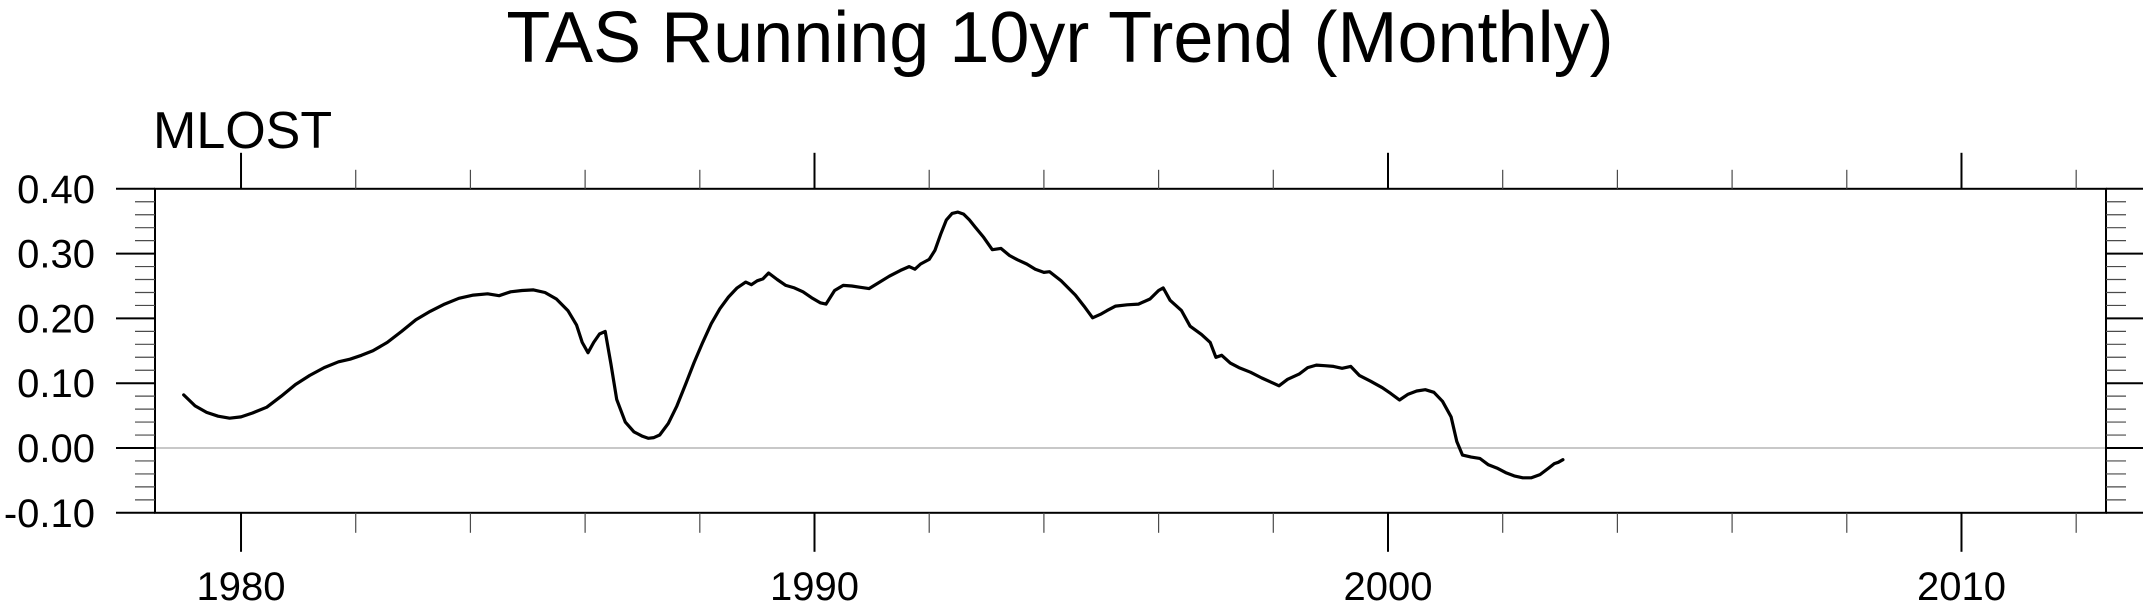  What do you see at coordinates (56, 319) in the screenshot?
I see `y-tick-label: 0.20` at bounding box center [56, 319].